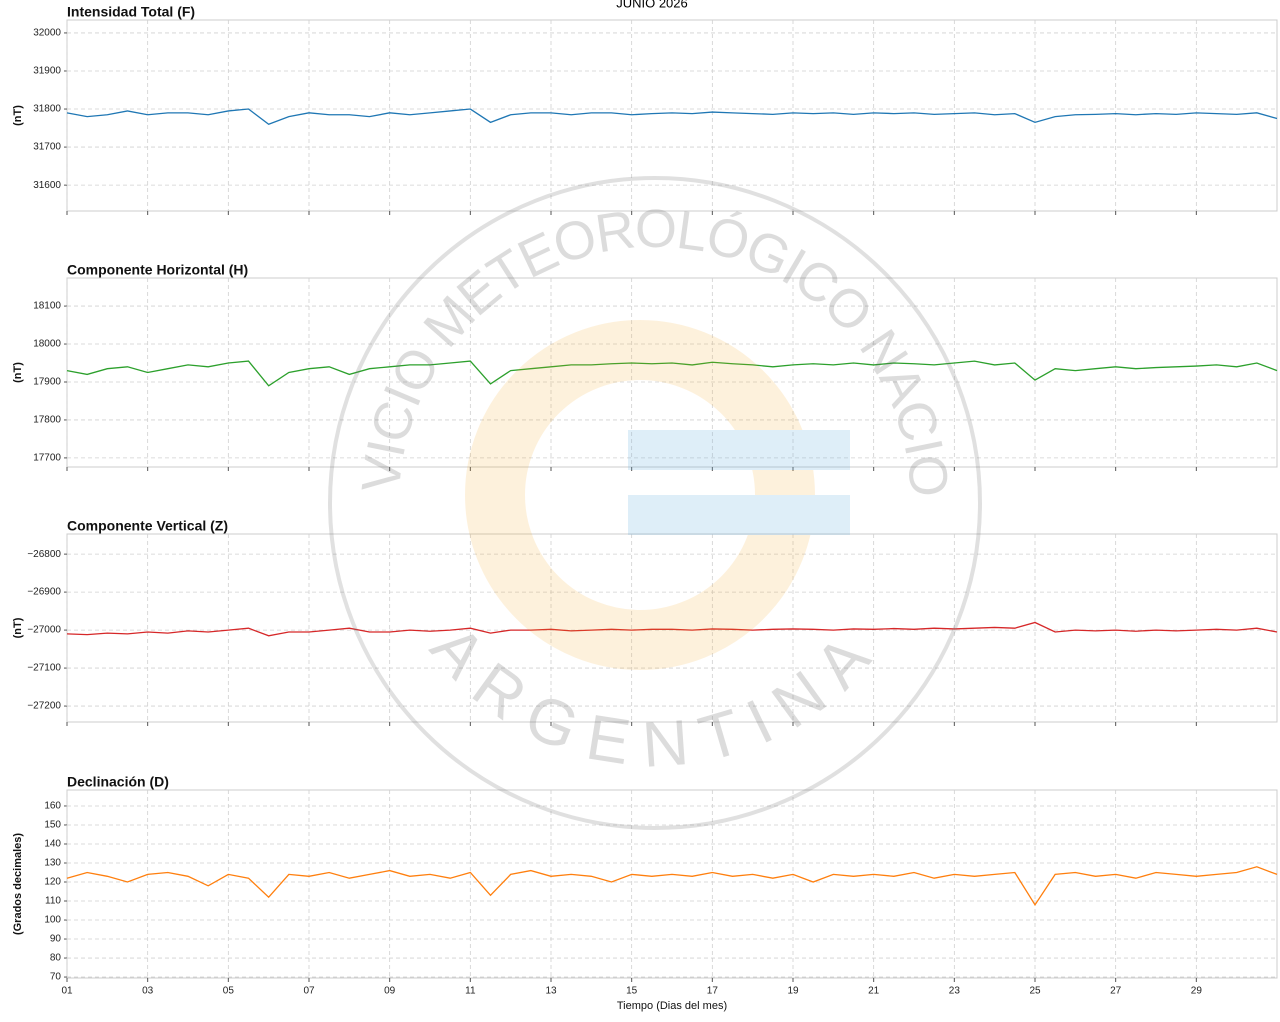  Describe the element at coordinates (47, 306) in the screenshot. I see `y-tick-label: 18100` at that location.